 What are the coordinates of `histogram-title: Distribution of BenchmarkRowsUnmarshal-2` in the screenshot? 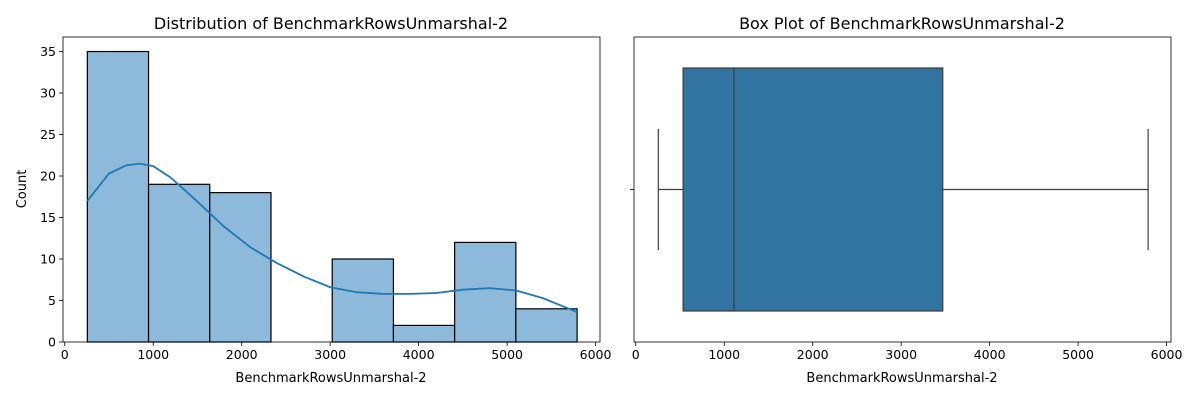 It's located at (331, 23).